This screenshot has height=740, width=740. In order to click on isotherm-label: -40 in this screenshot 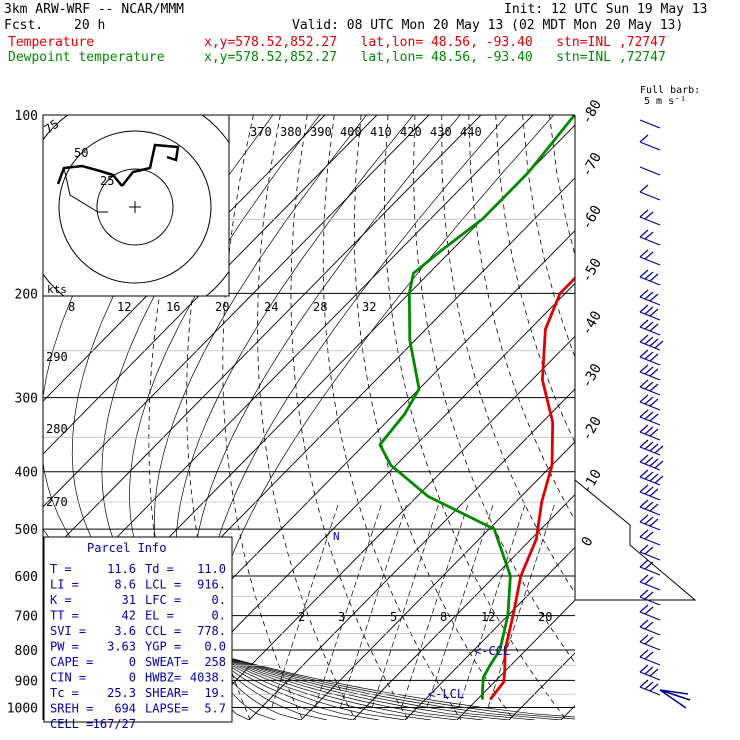, I will do `click(592, 323)`.